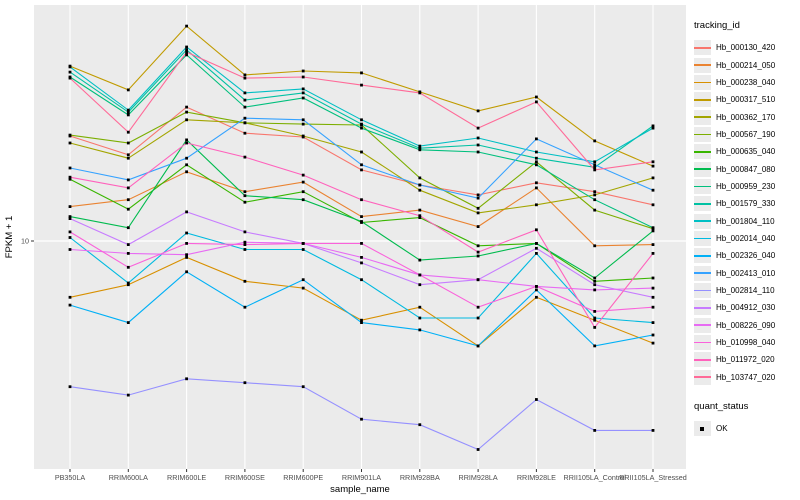  I want to click on legend-item: Hb_000238_040, so click(747, 82).